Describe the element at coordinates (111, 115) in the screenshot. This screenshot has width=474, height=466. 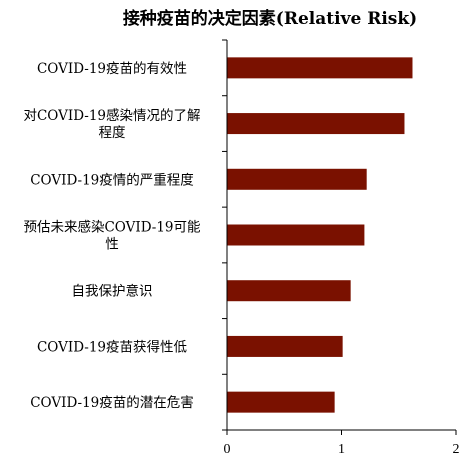
I see `category-label-2-line-1: 对COVID-19感染情况的了解` at that location.